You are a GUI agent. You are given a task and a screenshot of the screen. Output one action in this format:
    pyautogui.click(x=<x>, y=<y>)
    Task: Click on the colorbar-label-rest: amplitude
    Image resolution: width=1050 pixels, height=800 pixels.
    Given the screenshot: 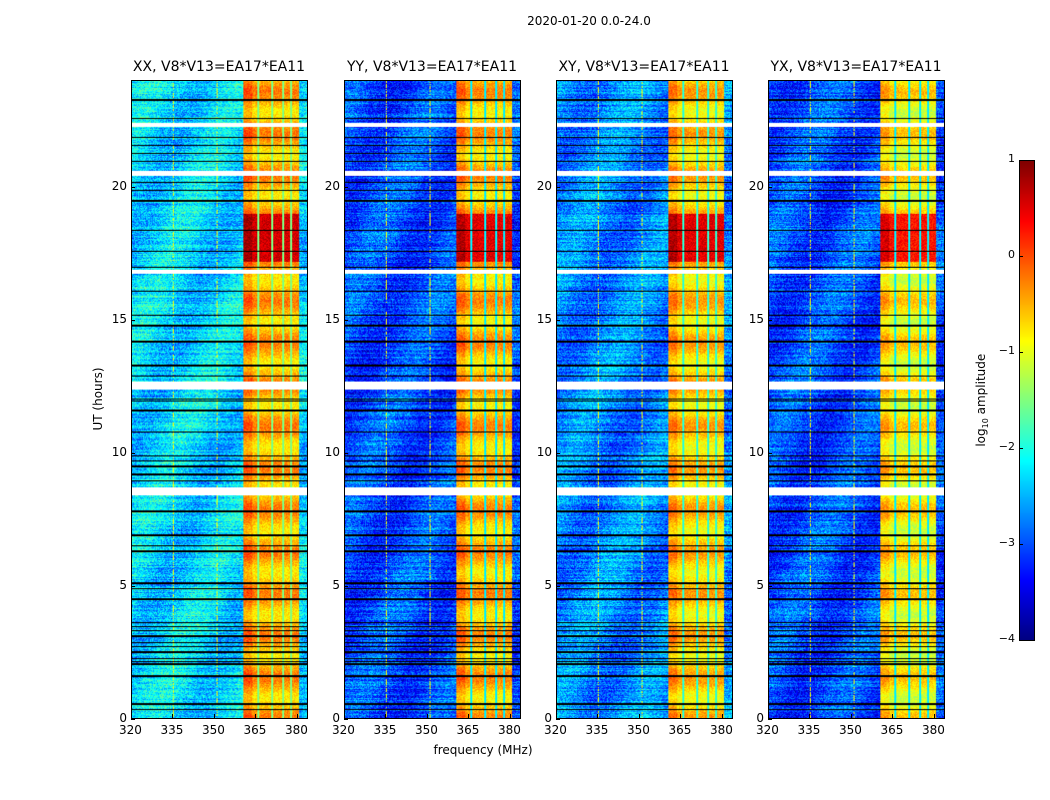 What is the action you would take?
    pyautogui.click(x=980, y=386)
    